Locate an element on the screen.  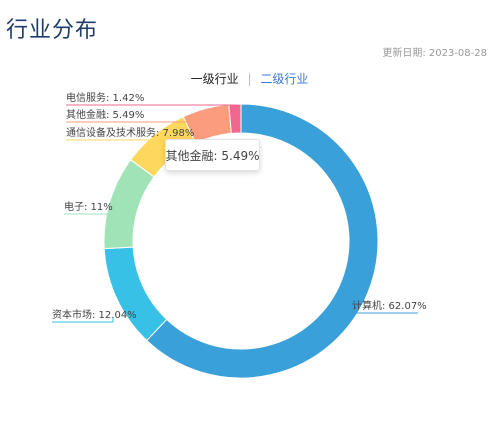
slice-label-6: 电信服务: 1.42% is located at coordinates (105, 97).